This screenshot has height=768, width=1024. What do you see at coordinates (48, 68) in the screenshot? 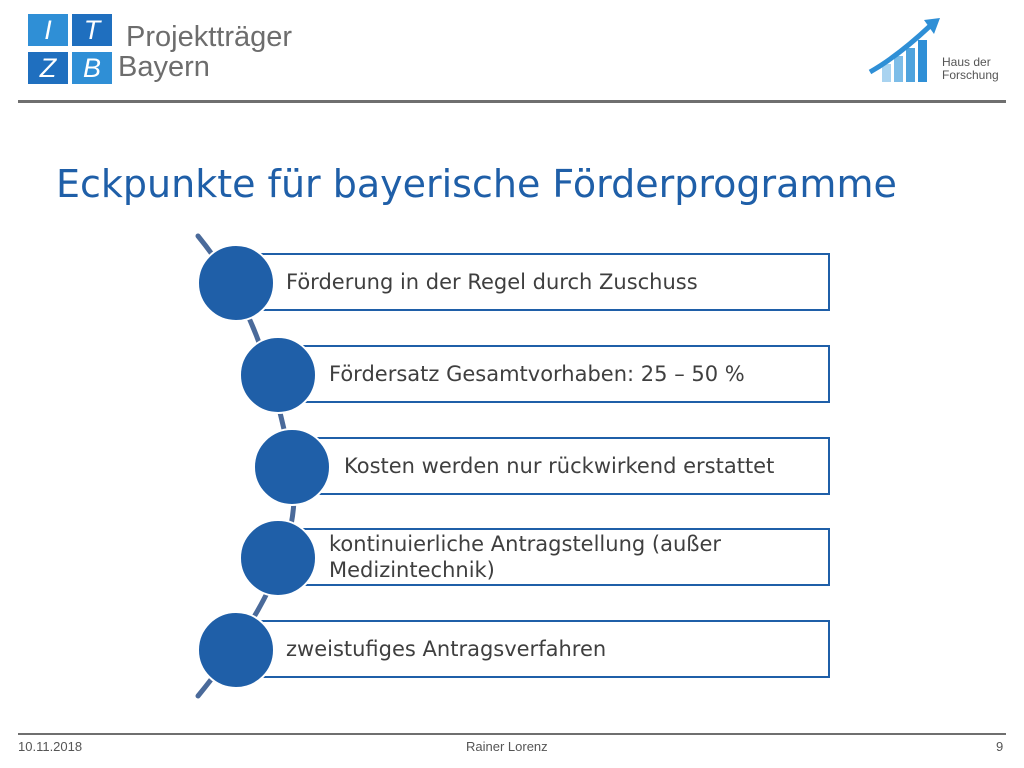
I see `itzb-cell-z: Z` at bounding box center [48, 68].